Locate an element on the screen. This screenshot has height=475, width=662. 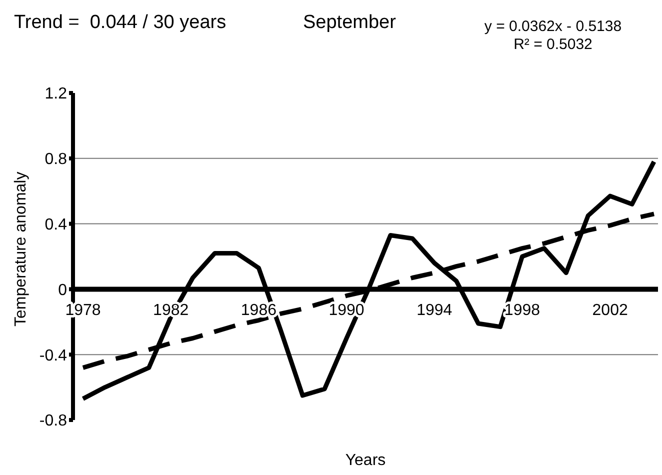
y-tick-label: -0.4 is located at coordinates (53, 355).